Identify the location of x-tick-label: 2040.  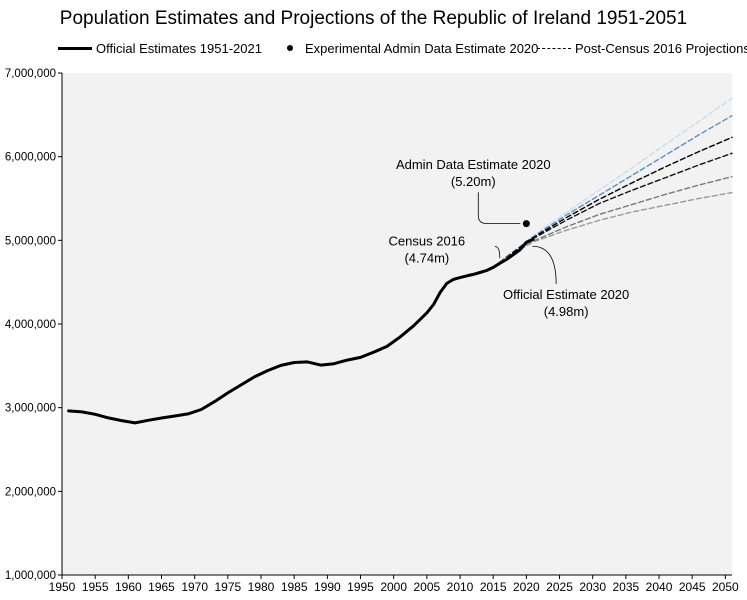
(659, 587).